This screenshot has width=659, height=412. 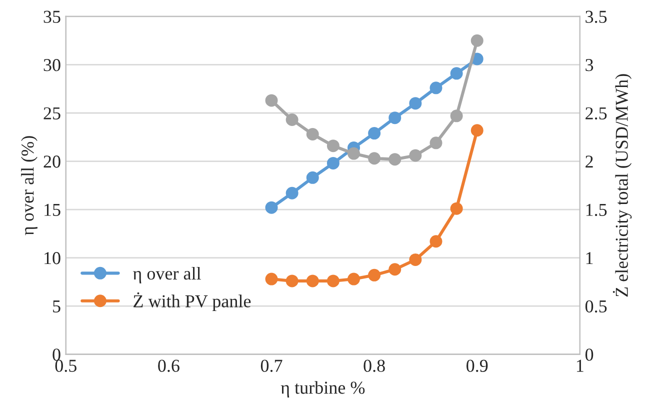 What do you see at coordinates (52, 258) in the screenshot?
I see `y-tick-label: 10` at bounding box center [52, 258].